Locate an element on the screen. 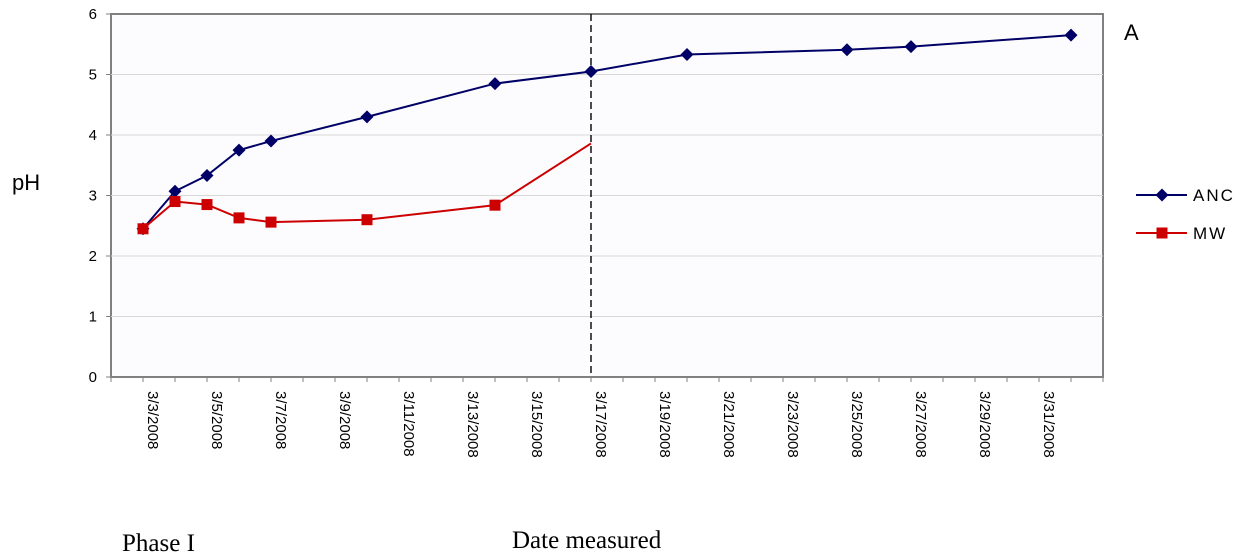  panel-label: A is located at coordinates (1131, 32).